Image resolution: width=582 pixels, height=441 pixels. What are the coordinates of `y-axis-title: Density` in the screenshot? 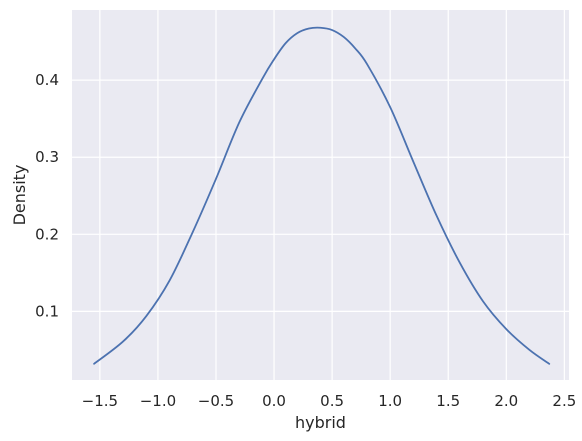 It's located at (19, 195).